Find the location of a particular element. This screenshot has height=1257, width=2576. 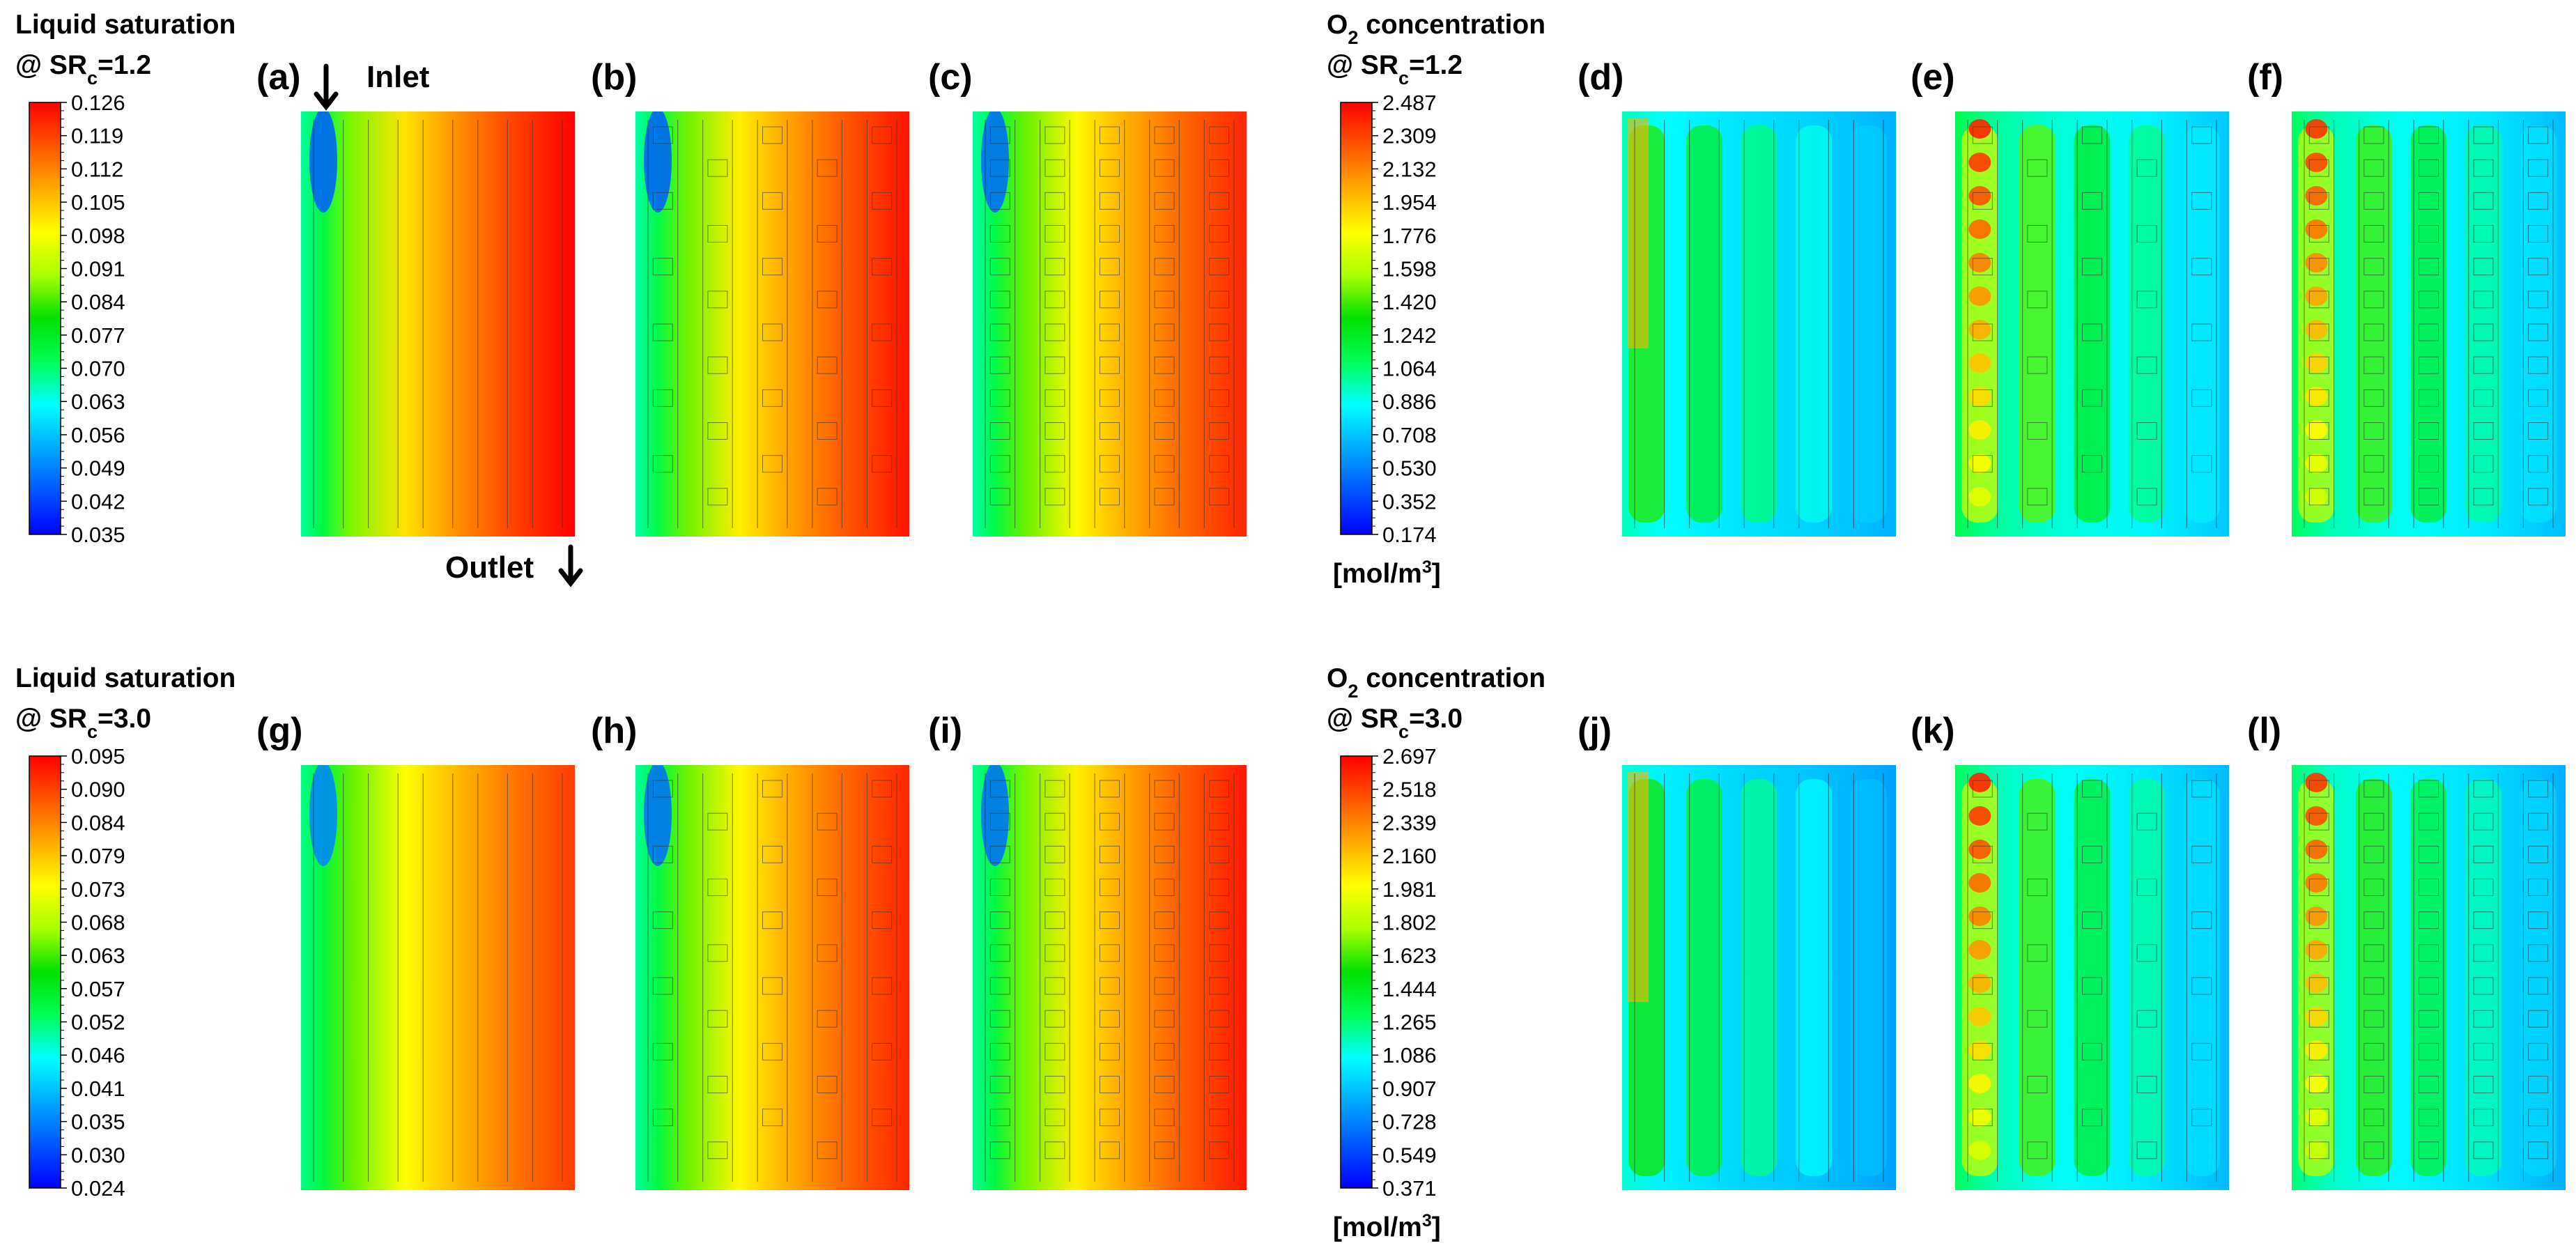

colorbar-tick-label: 0.091 is located at coordinates (98, 268).